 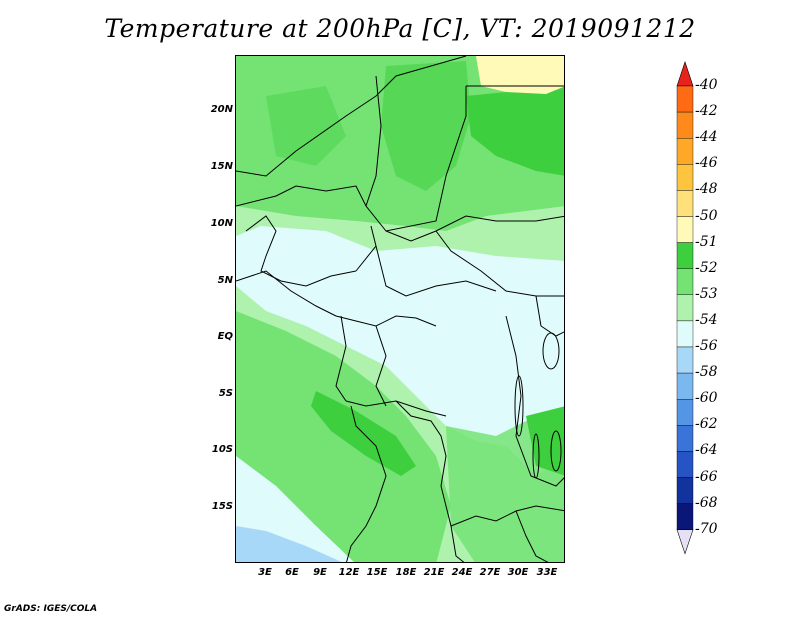 What do you see at coordinates (706, 476) in the screenshot?
I see `colorbar-label: -66` at bounding box center [706, 476].